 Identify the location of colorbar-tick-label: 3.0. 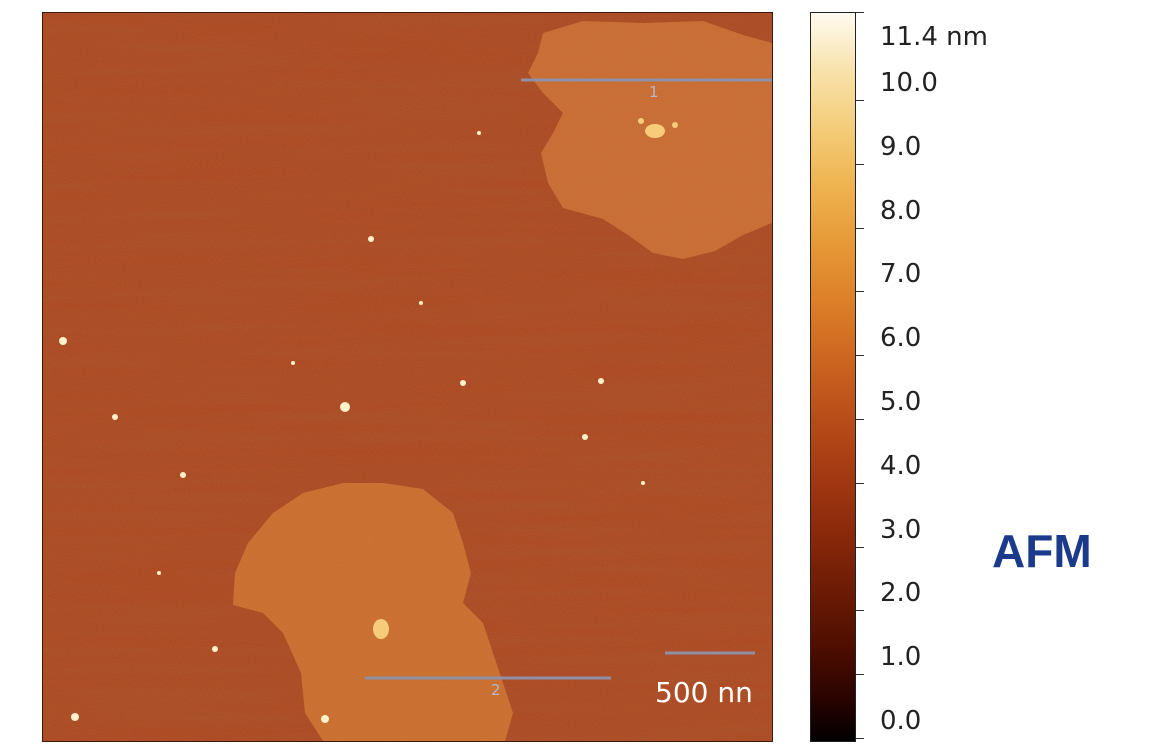
(901, 529).